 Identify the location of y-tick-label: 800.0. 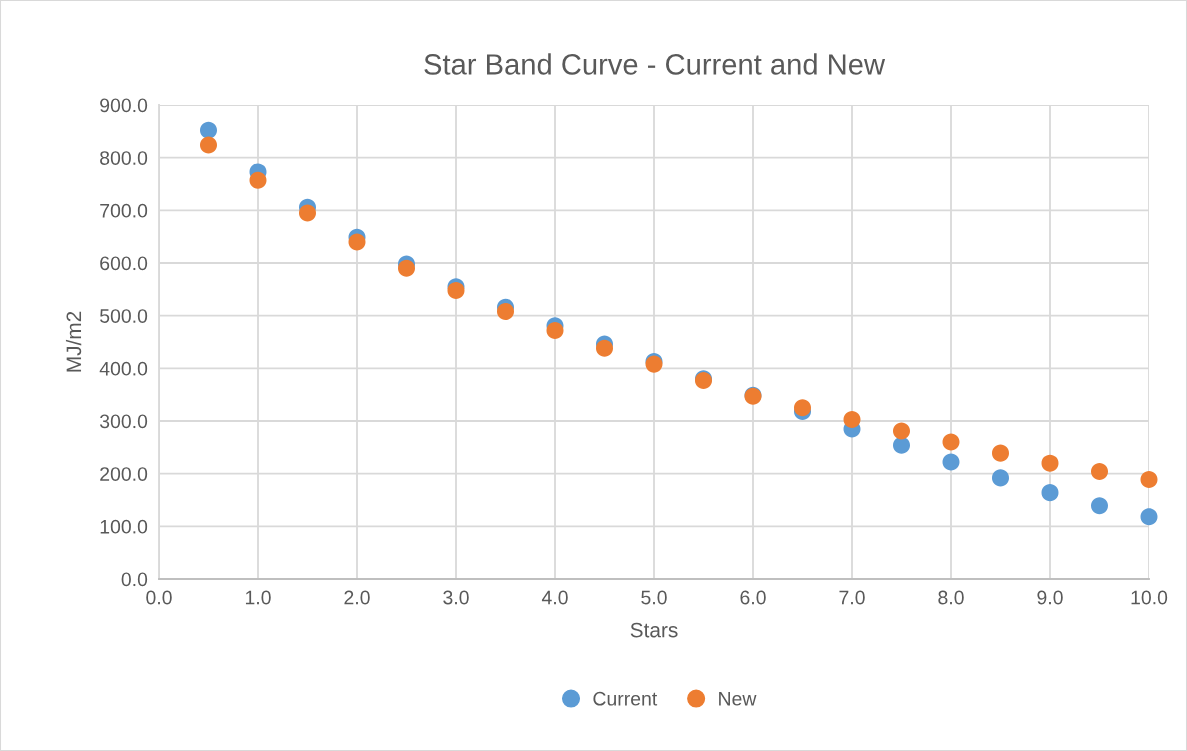
(124, 158).